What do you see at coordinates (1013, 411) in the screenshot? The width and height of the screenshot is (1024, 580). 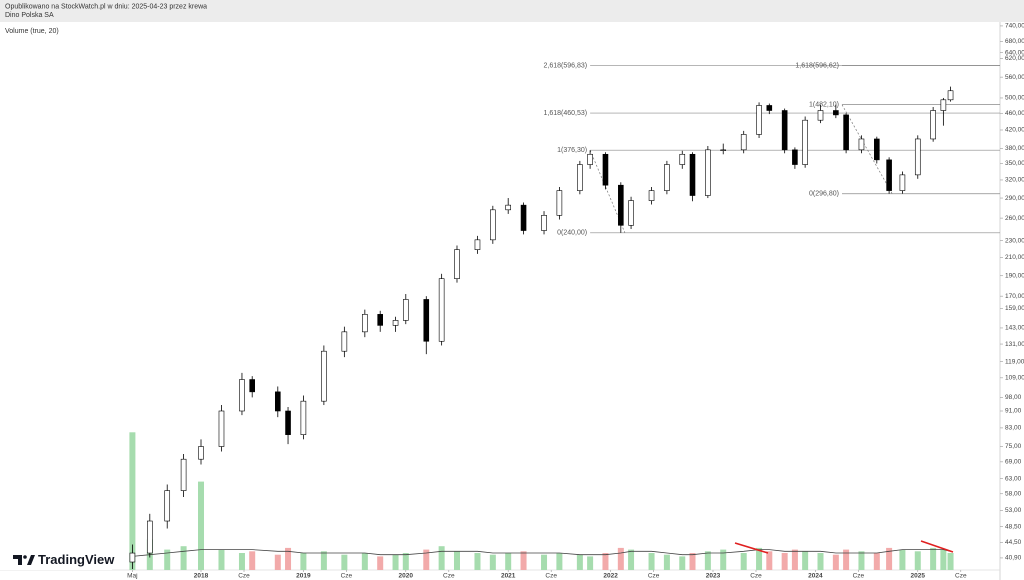 I see `y-tick-label: 91,00` at bounding box center [1013, 411].